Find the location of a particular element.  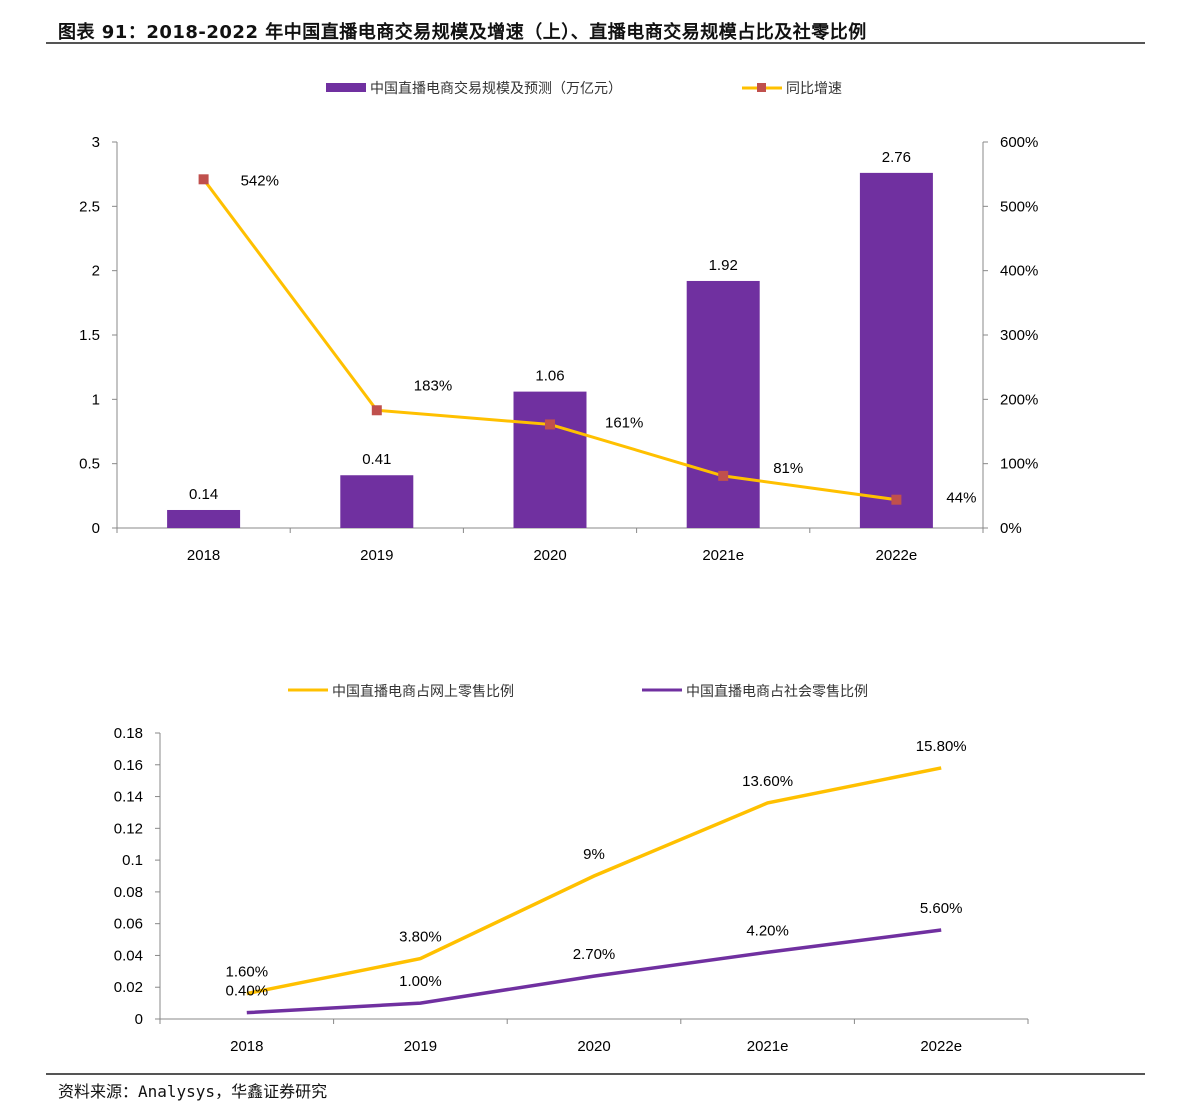

right-tick-label: 500% is located at coordinates (1019, 206).